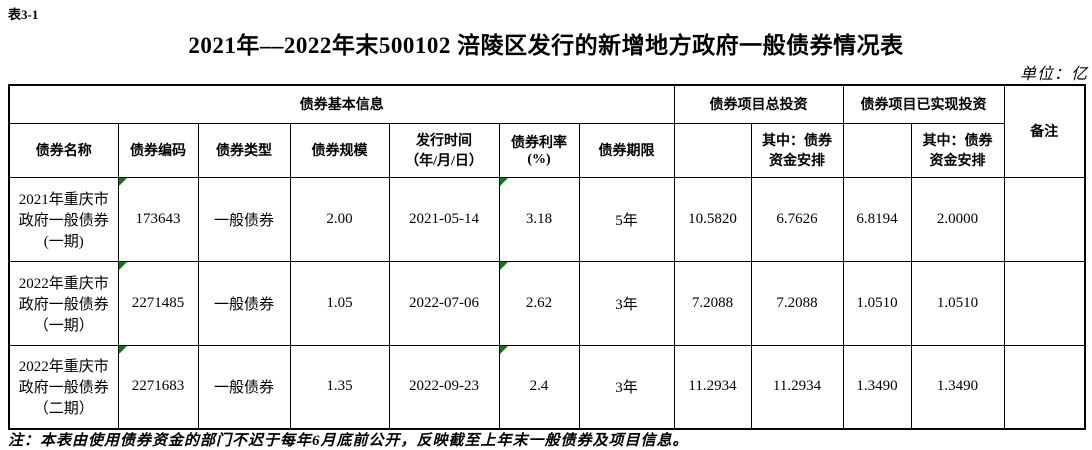 This screenshot has width=1092, height=450. What do you see at coordinates (341, 104) in the screenshot?
I see `header-basic-info-group: 债券基本信息` at bounding box center [341, 104].